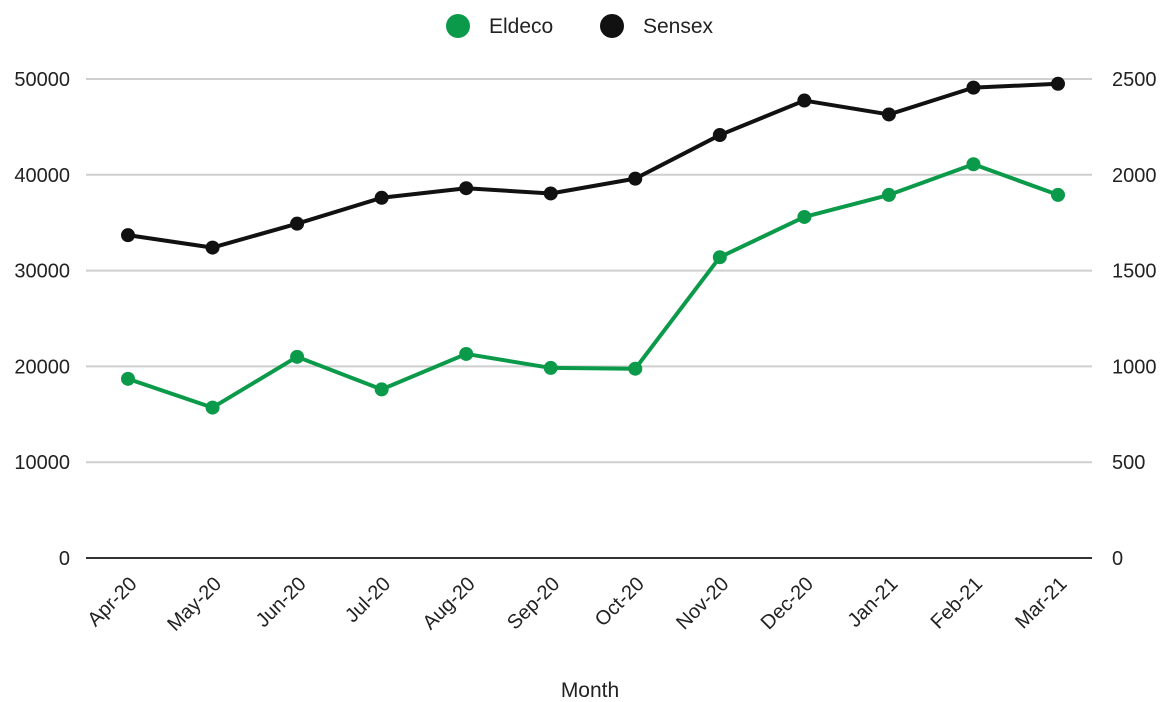 This screenshot has width=1168, height=702. What do you see at coordinates (533, 603) in the screenshot?
I see `x-tick-label: Sep-20` at bounding box center [533, 603].